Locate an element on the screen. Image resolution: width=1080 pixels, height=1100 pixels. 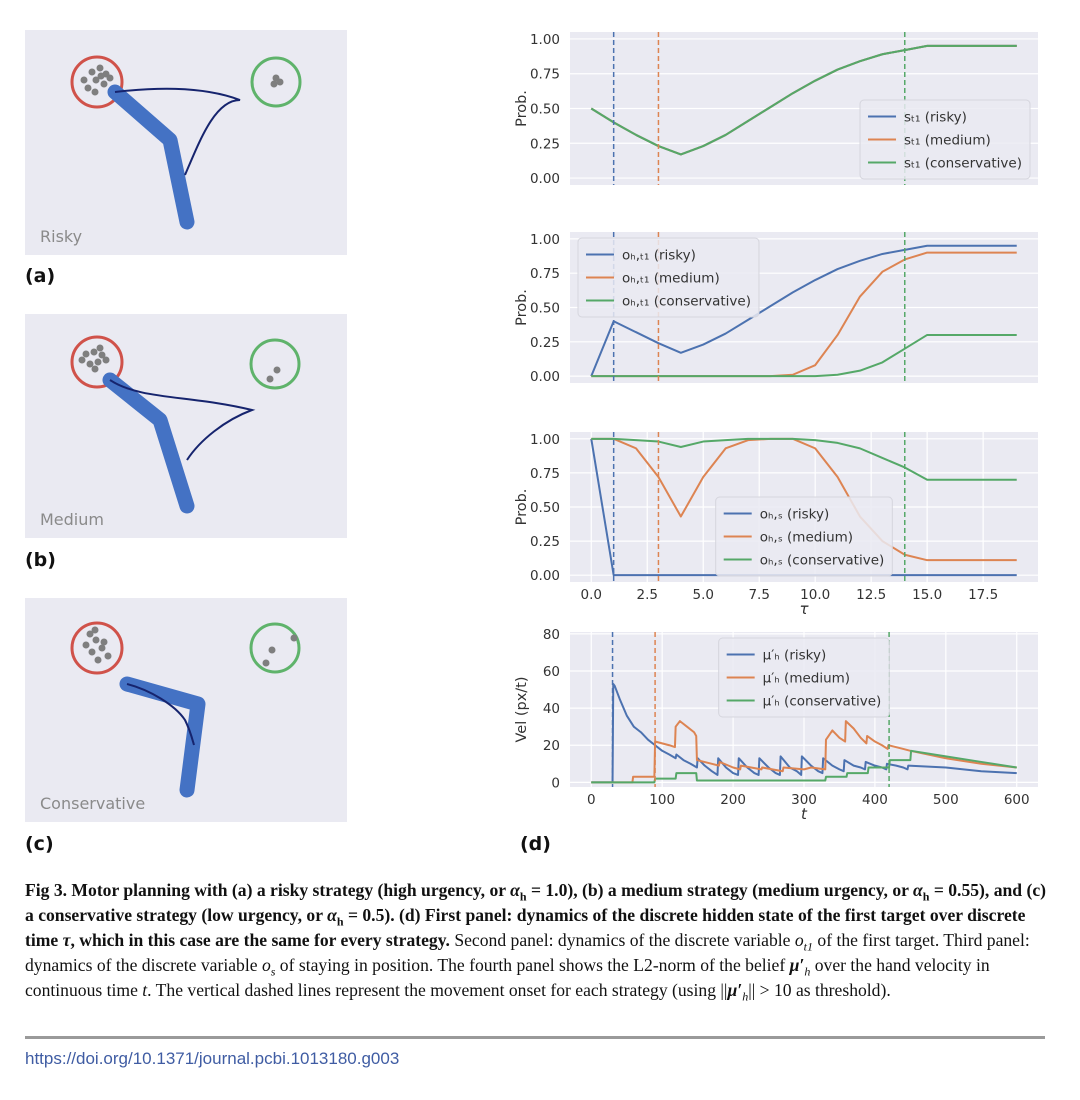
x-tick-label: 500 is located at coordinates (946, 800).